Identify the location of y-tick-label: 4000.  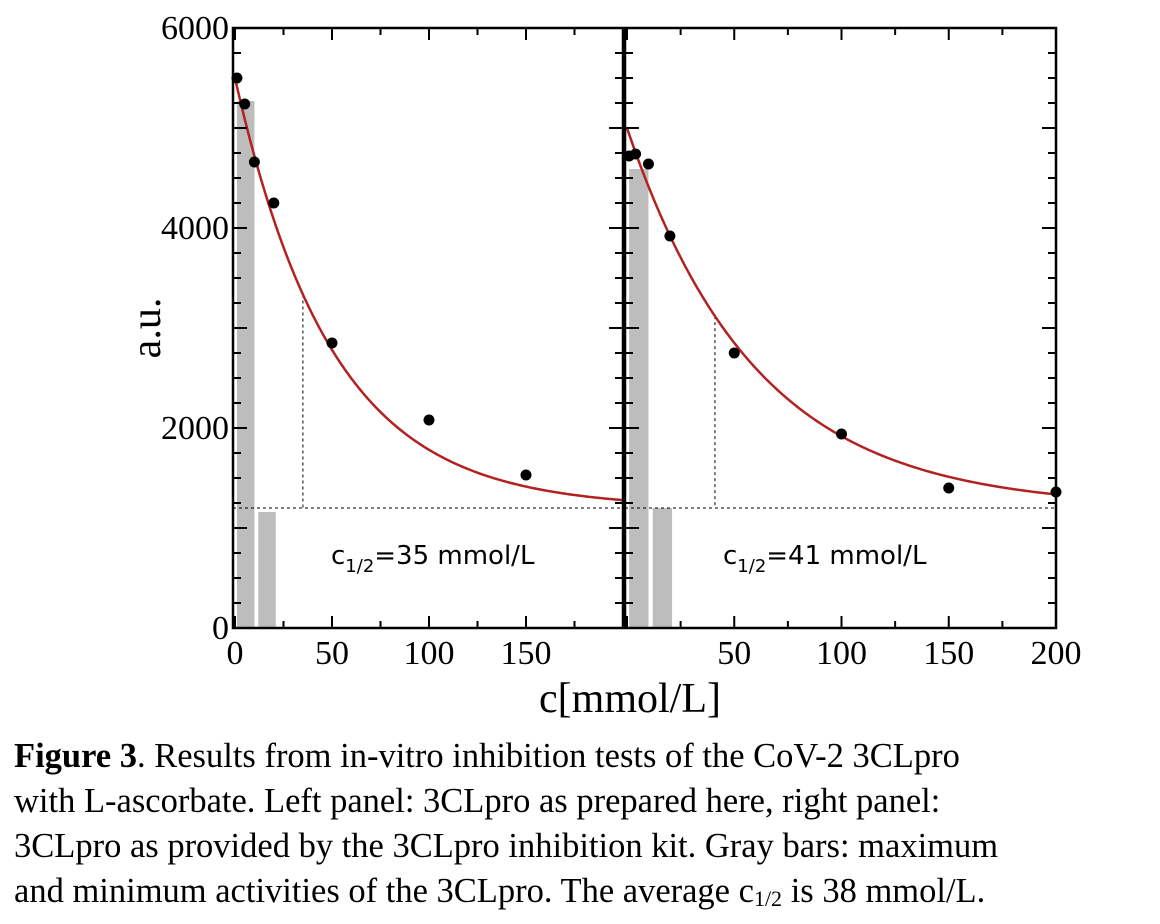
(195, 228).